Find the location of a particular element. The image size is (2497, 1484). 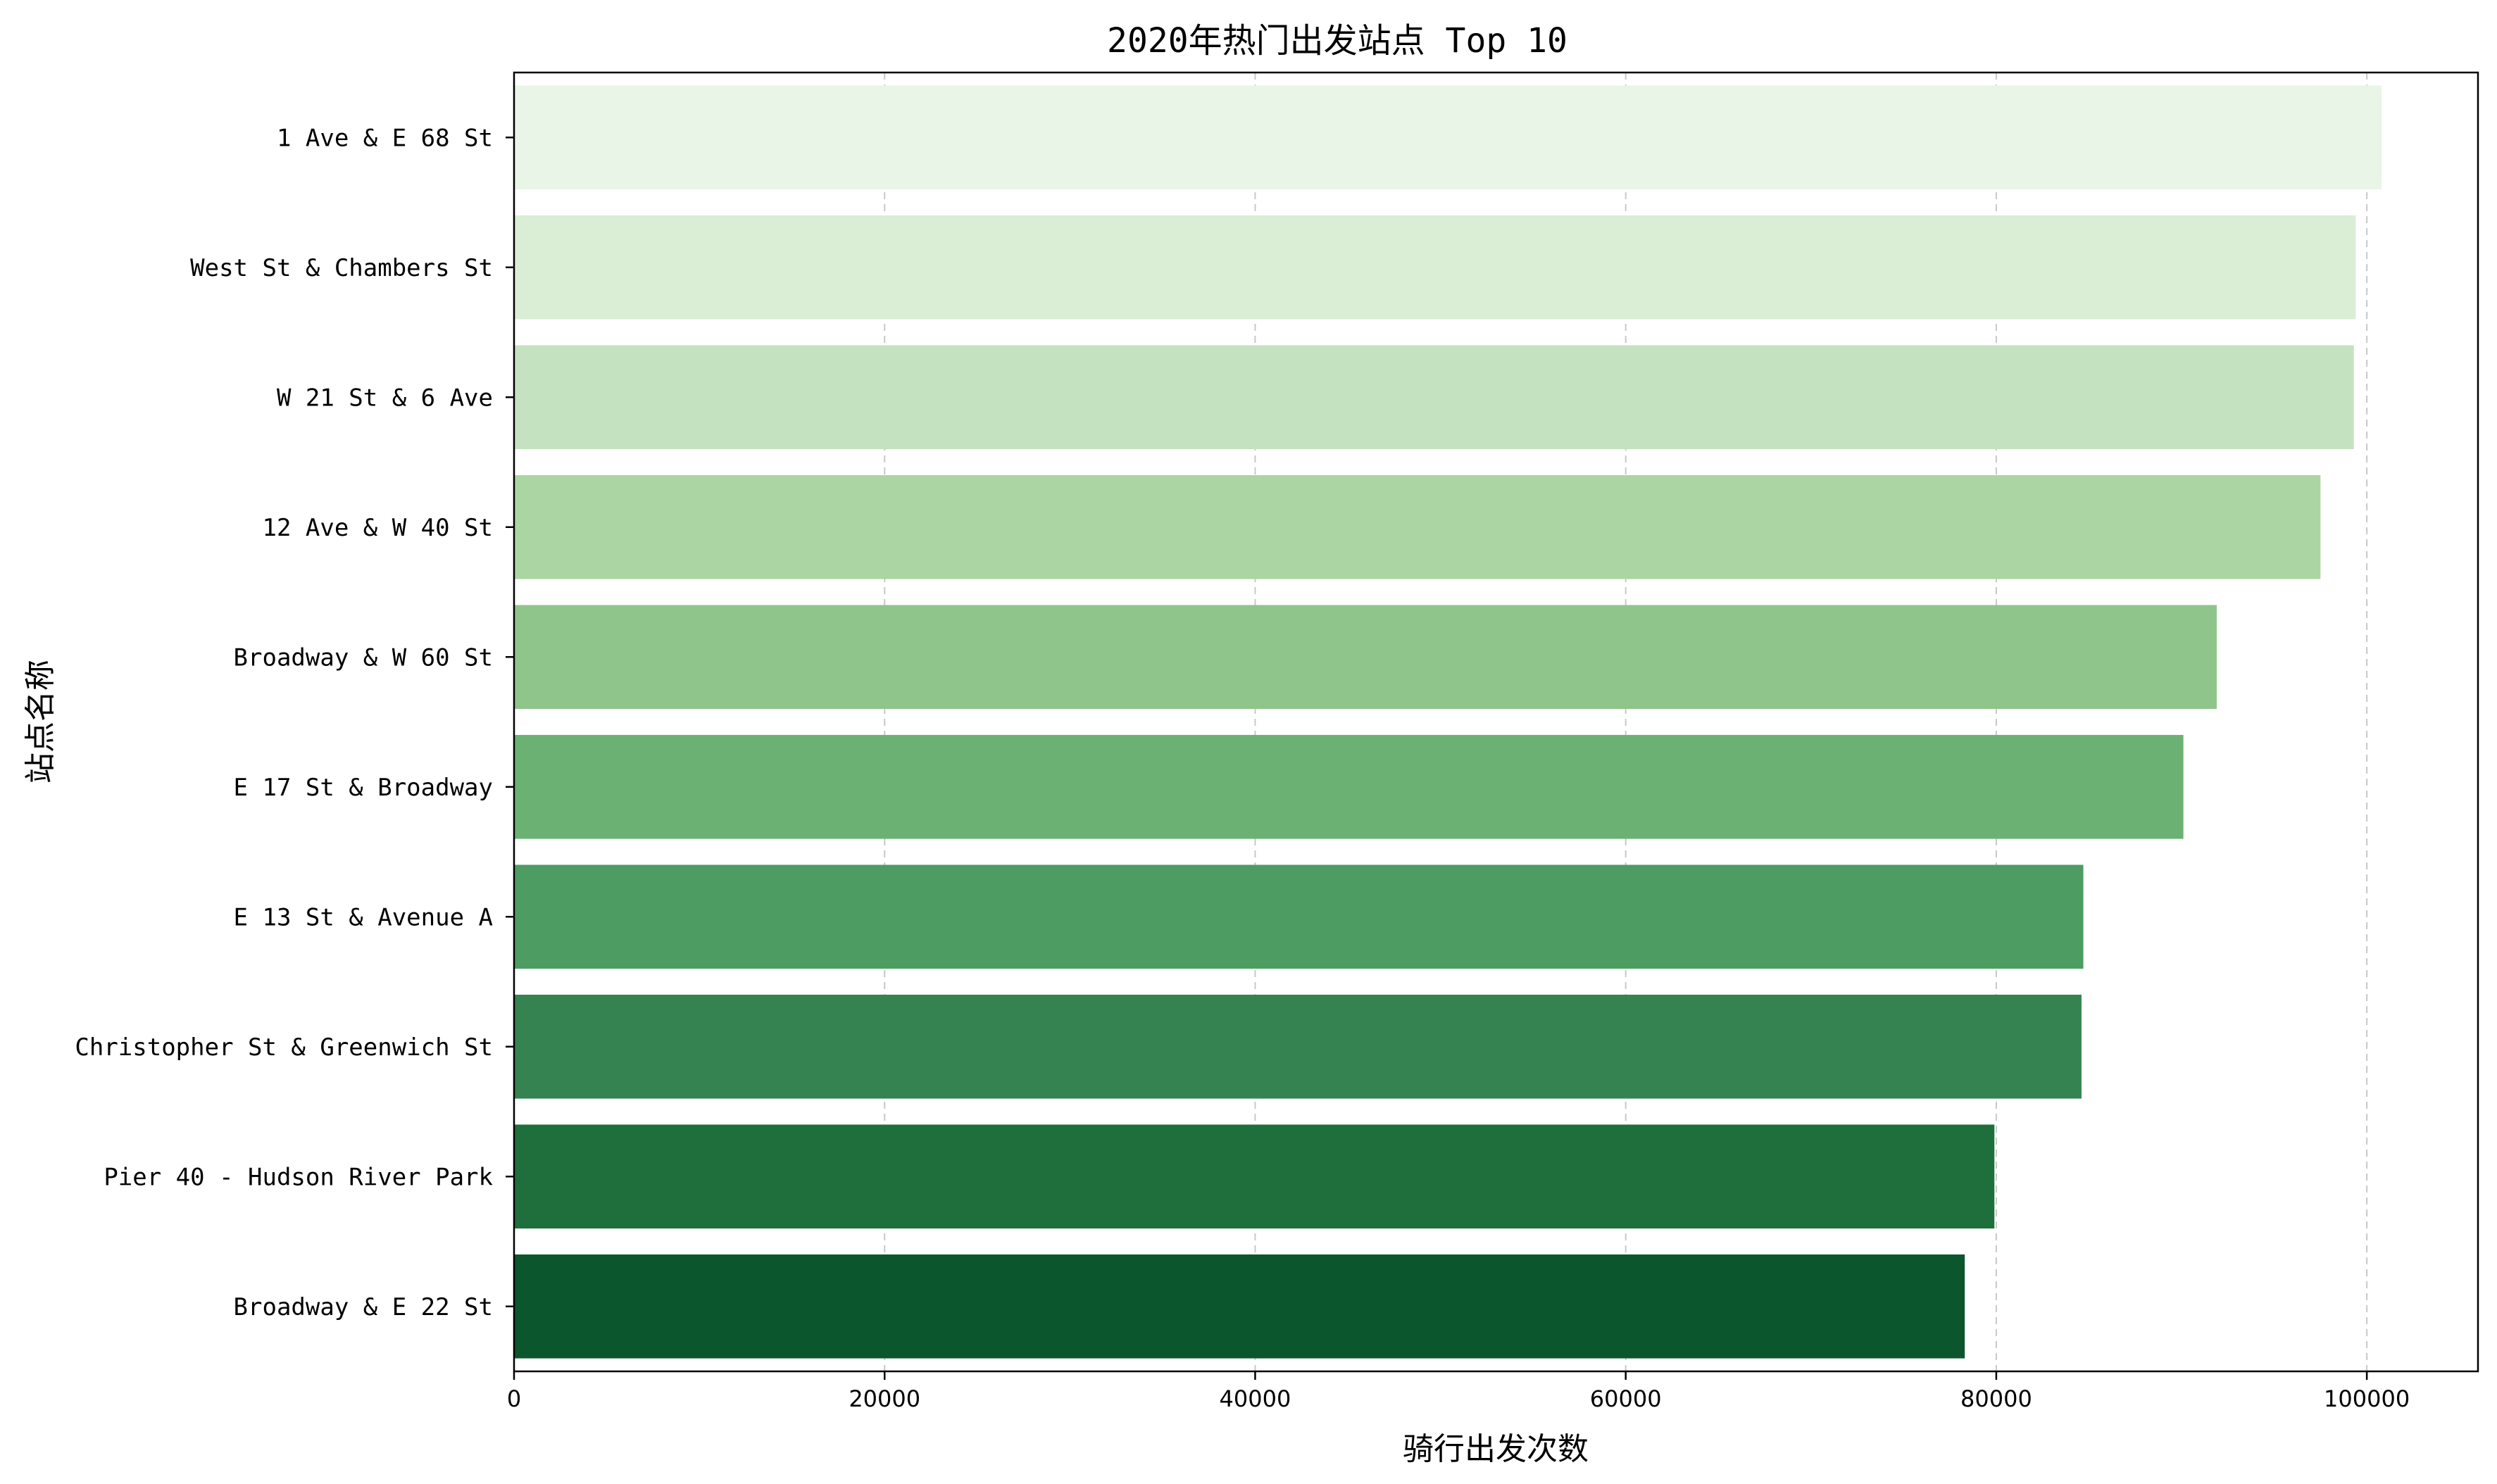

y-tick-label: West St & Chambers St is located at coordinates (341, 268).